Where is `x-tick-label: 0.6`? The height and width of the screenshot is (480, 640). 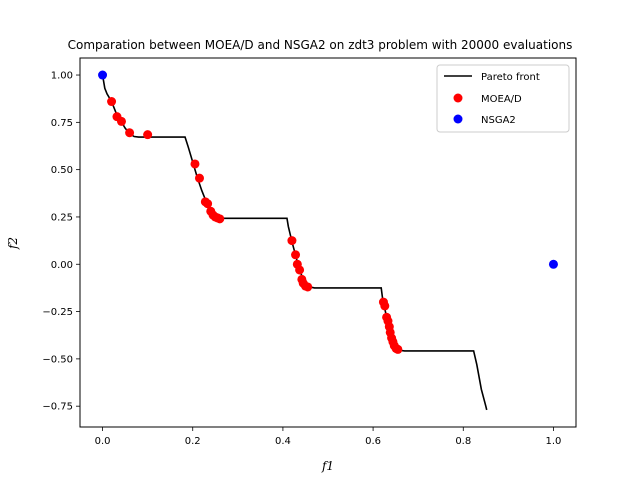
x-tick-label: 0.6 is located at coordinates (373, 441).